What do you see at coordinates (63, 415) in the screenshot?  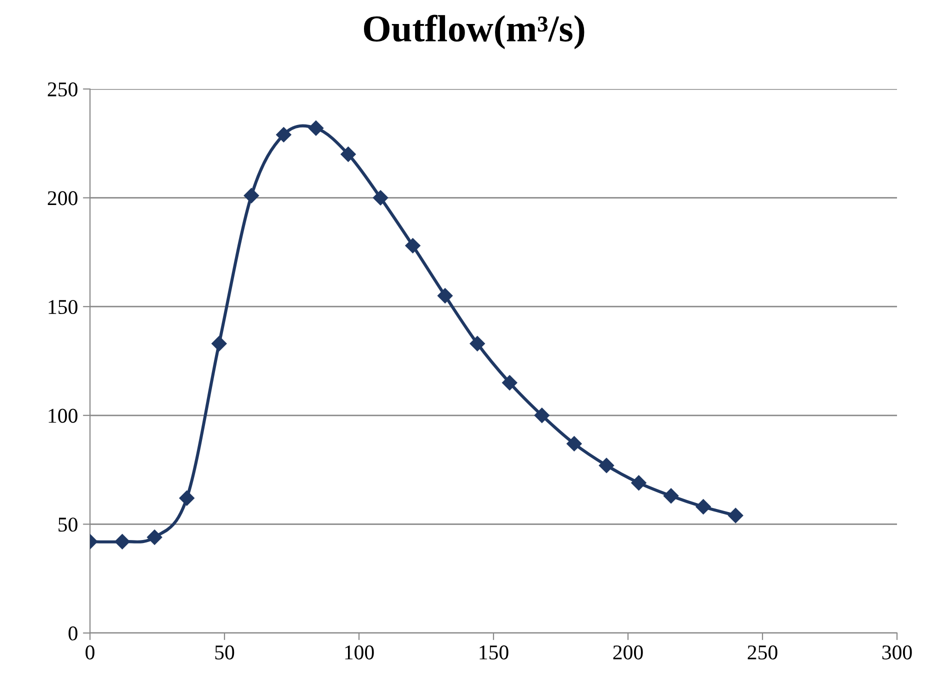 I see `y-tick-label: 100` at bounding box center [63, 415].